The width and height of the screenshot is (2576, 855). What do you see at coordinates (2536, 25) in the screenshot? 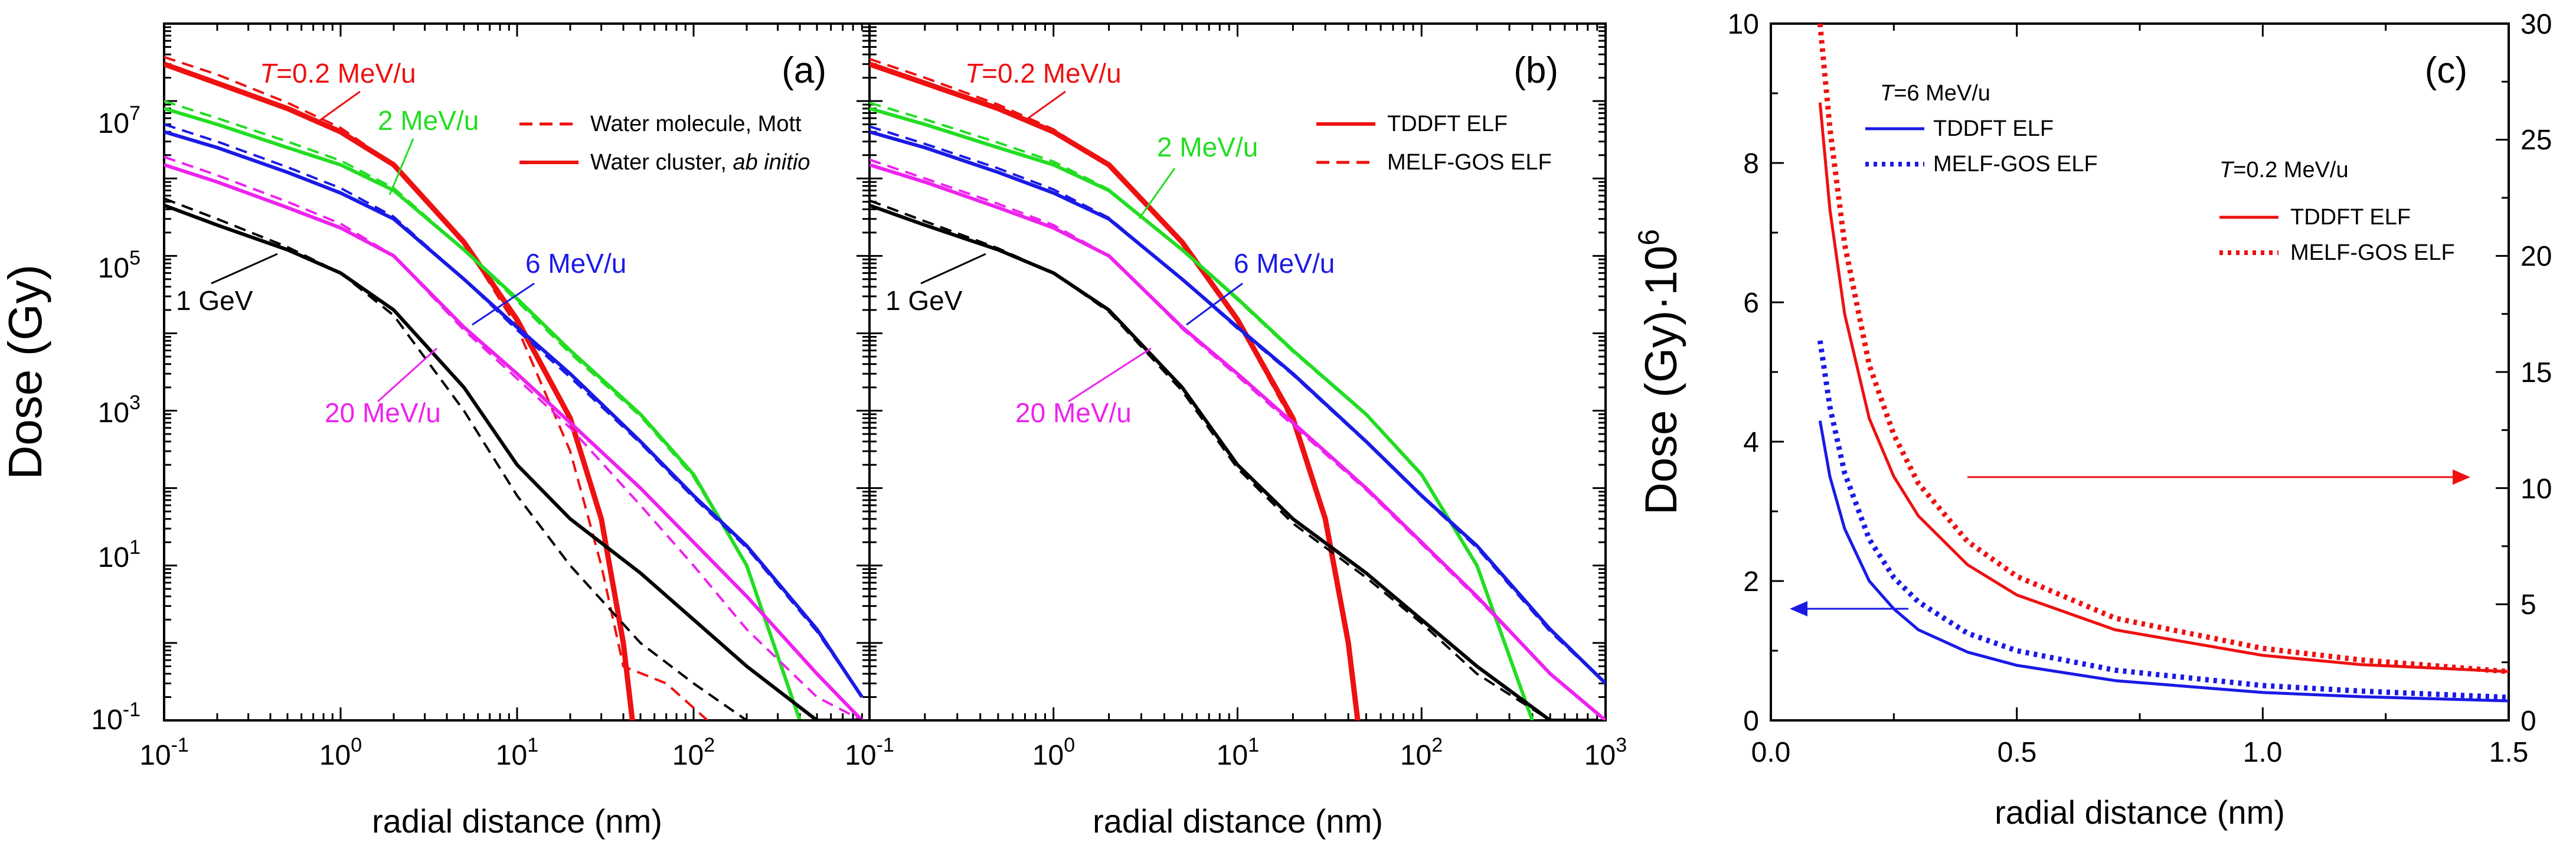
I see `y2-tick-label: 30` at bounding box center [2536, 25].